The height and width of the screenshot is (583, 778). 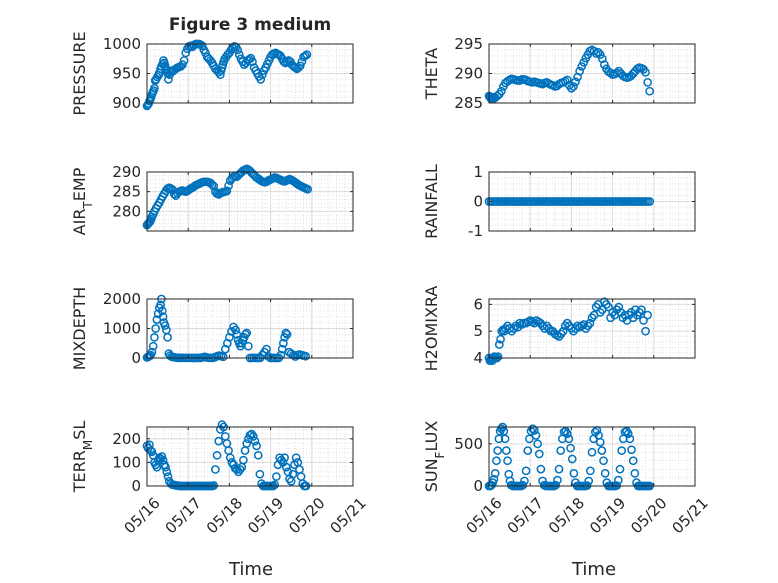 I want to click on subplot-rainfall: -1 0 1 RAINFALL, so click(x=559, y=201).